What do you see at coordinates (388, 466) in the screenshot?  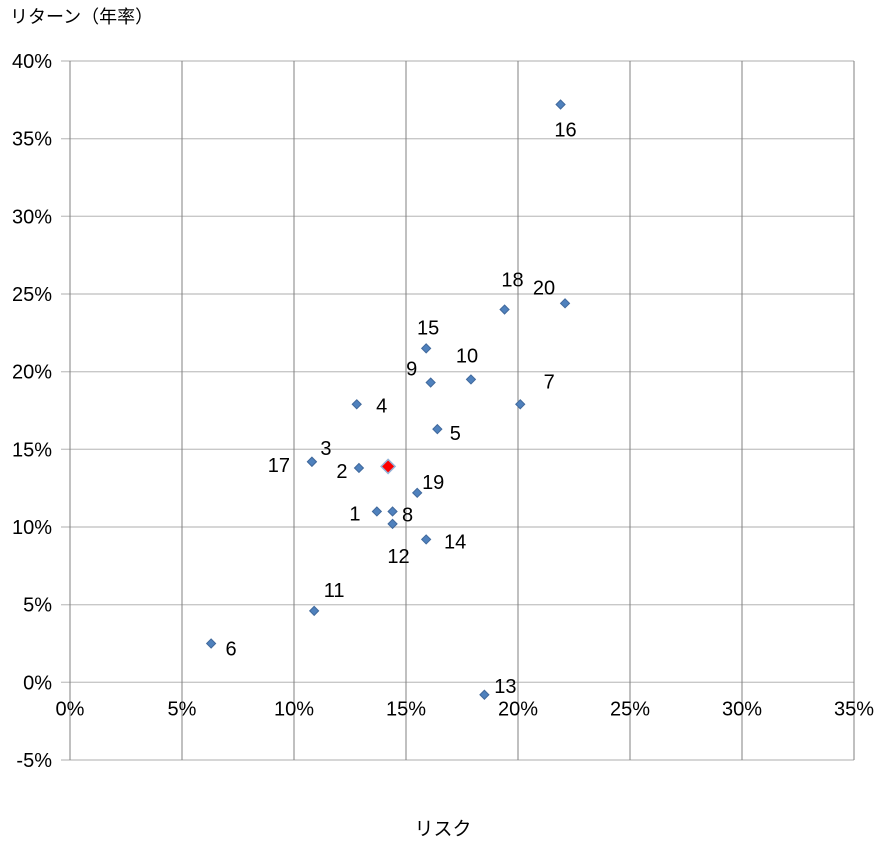 I see `highlight-point` at bounding box center [388, 466].